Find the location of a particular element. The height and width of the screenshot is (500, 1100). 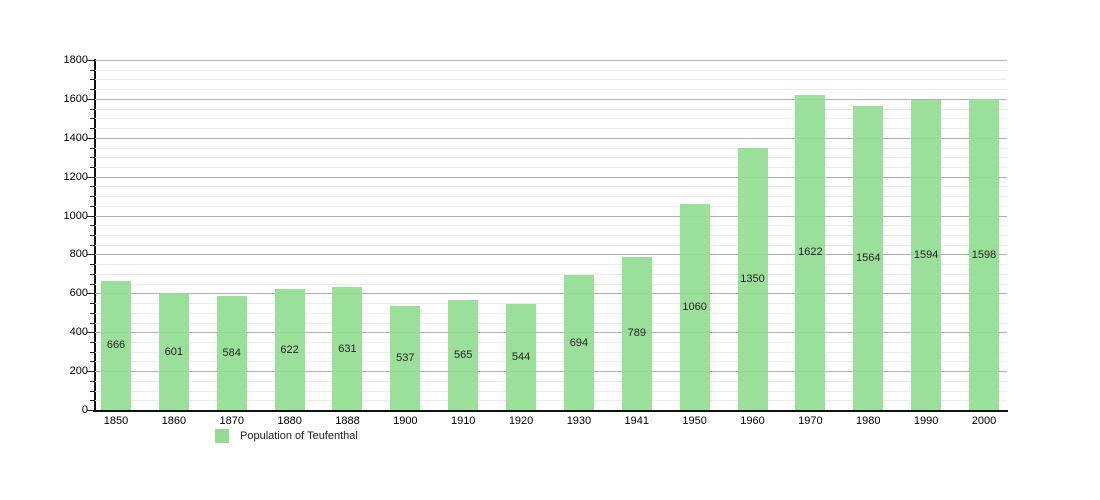

bar: 1598 is located at coordinates (984, 254).